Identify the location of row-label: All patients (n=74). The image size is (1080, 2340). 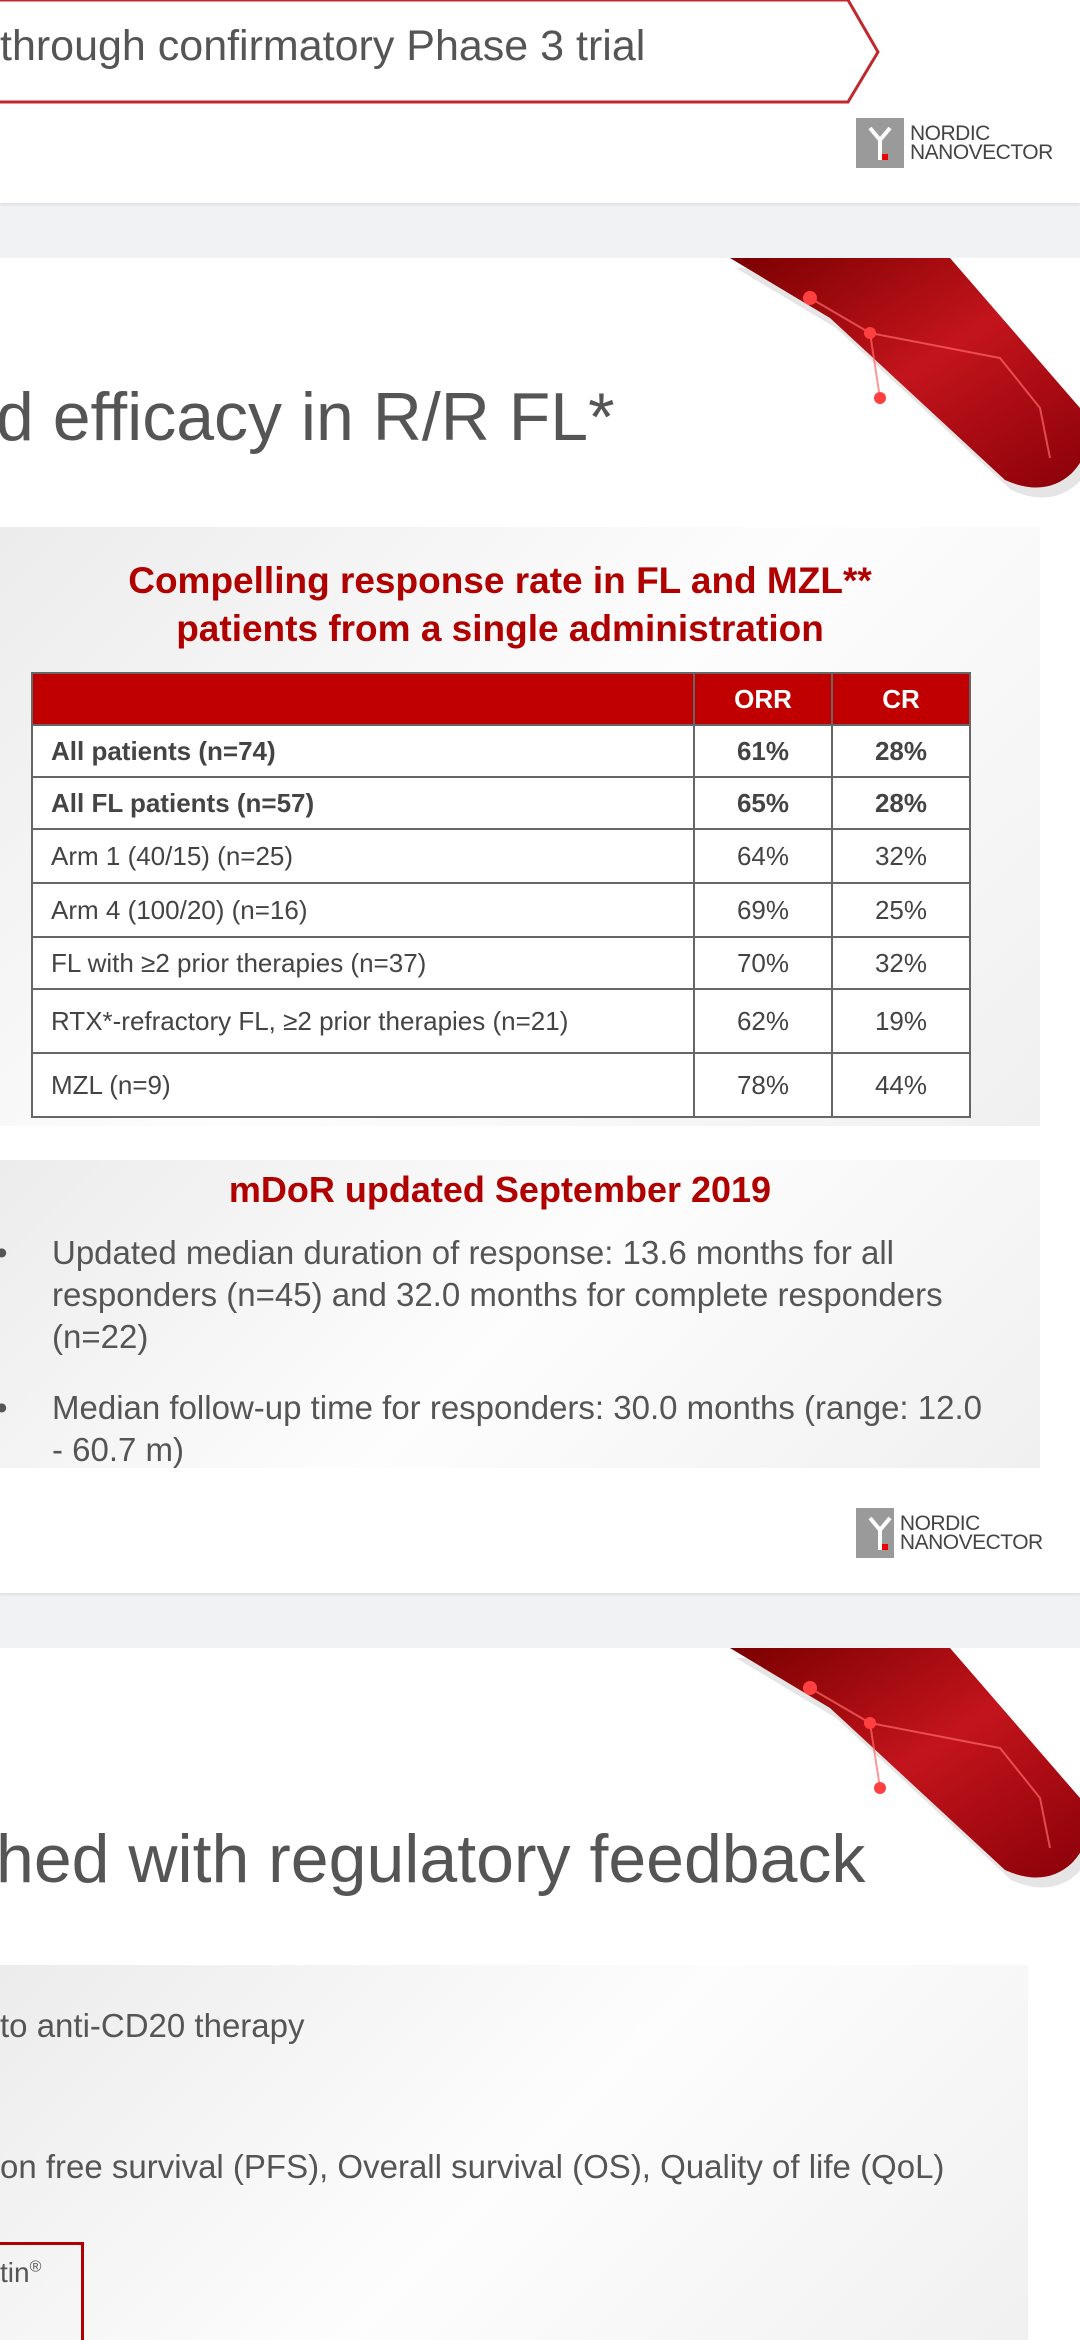
(363, 751).